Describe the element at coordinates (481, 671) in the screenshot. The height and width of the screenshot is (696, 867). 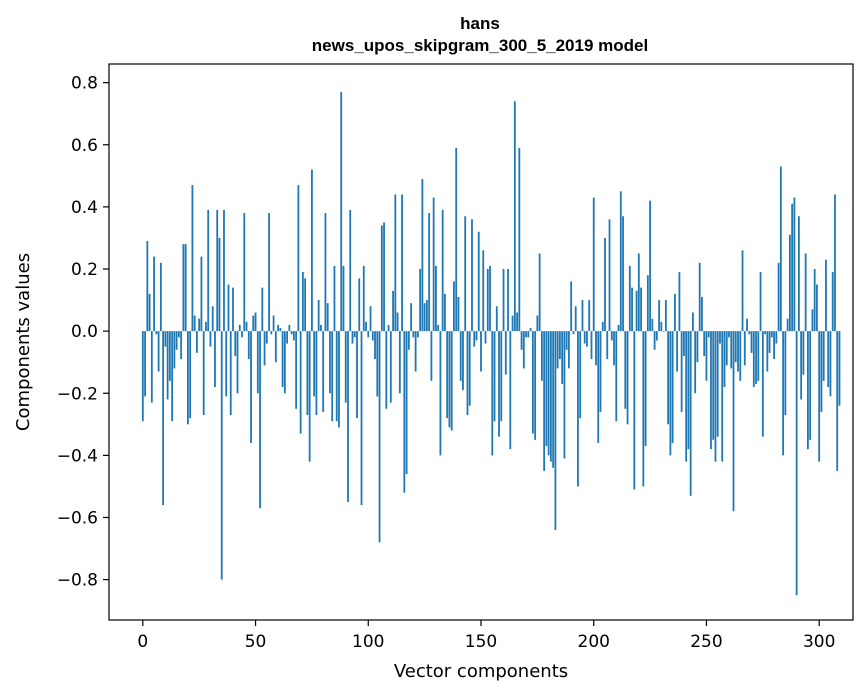
I see `x-axis-label: Vector components` at that location.